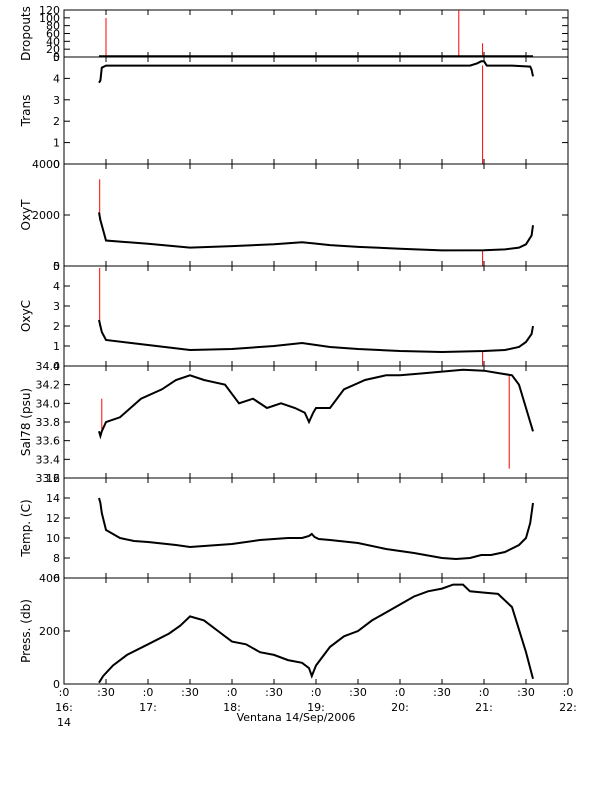 This screenshot has height=785, width=612. I want to click on y-tick-label: 100, so click(49, 18).